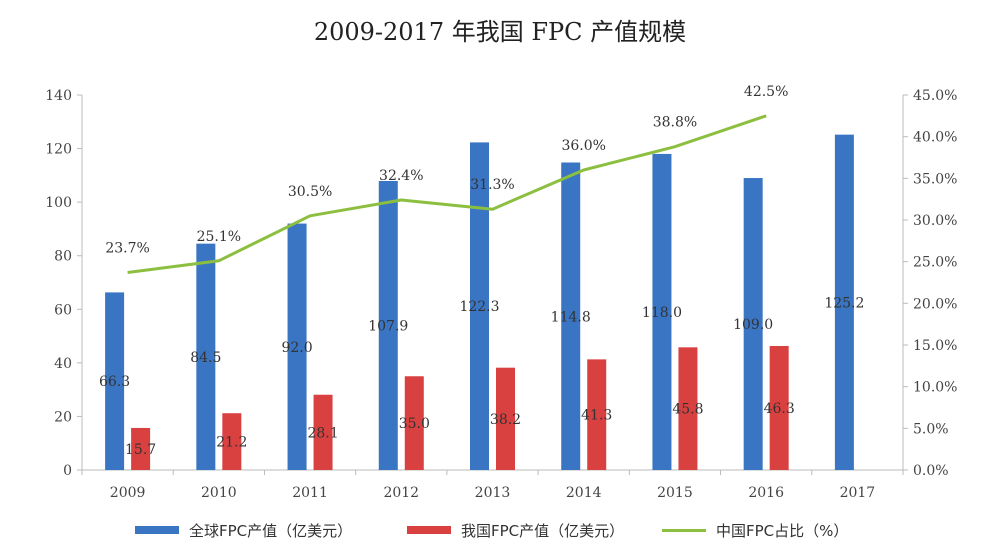  What do you see at coordinates (219, 493) in the screenshot?
I see `x-tick-label: 2010` at bounding box center [219, 493].